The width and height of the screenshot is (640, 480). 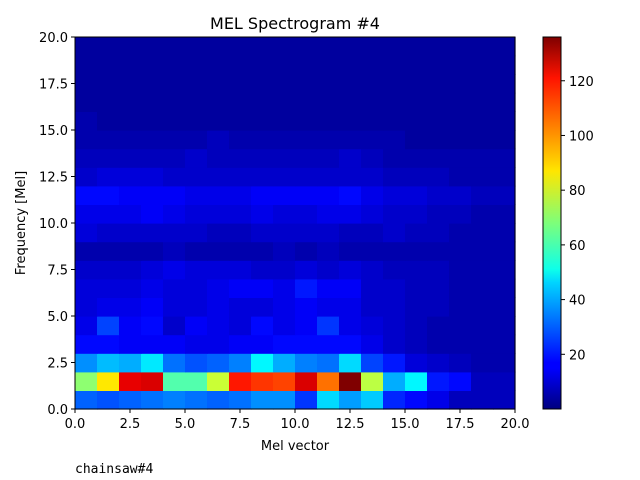 I want to click on x-axis-label: Mel vector, so click(x=295, y=446).